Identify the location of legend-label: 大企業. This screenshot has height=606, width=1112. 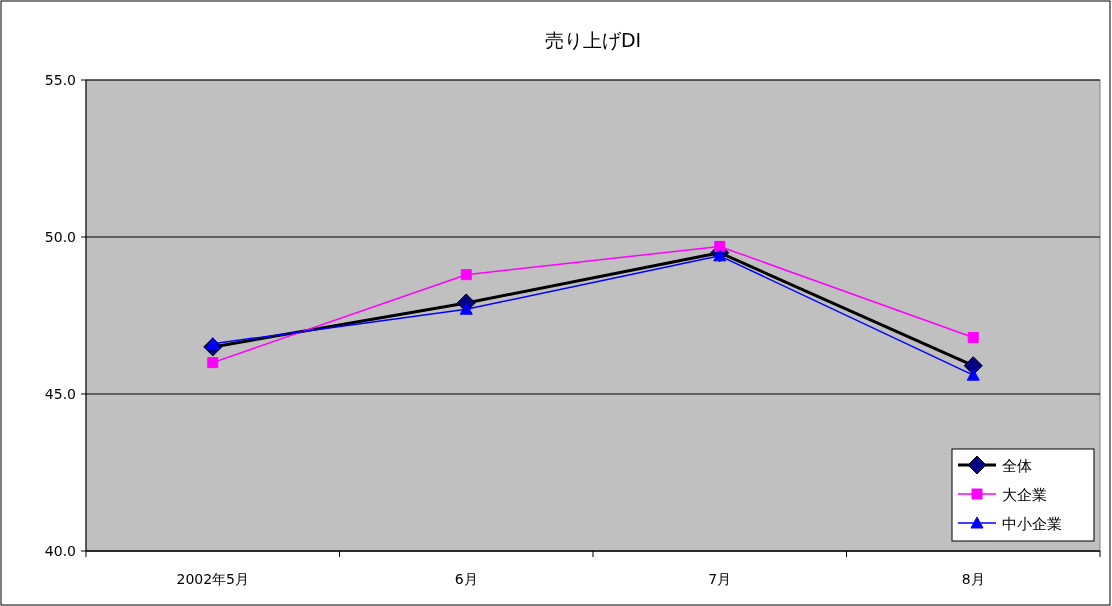
(1024, 495).